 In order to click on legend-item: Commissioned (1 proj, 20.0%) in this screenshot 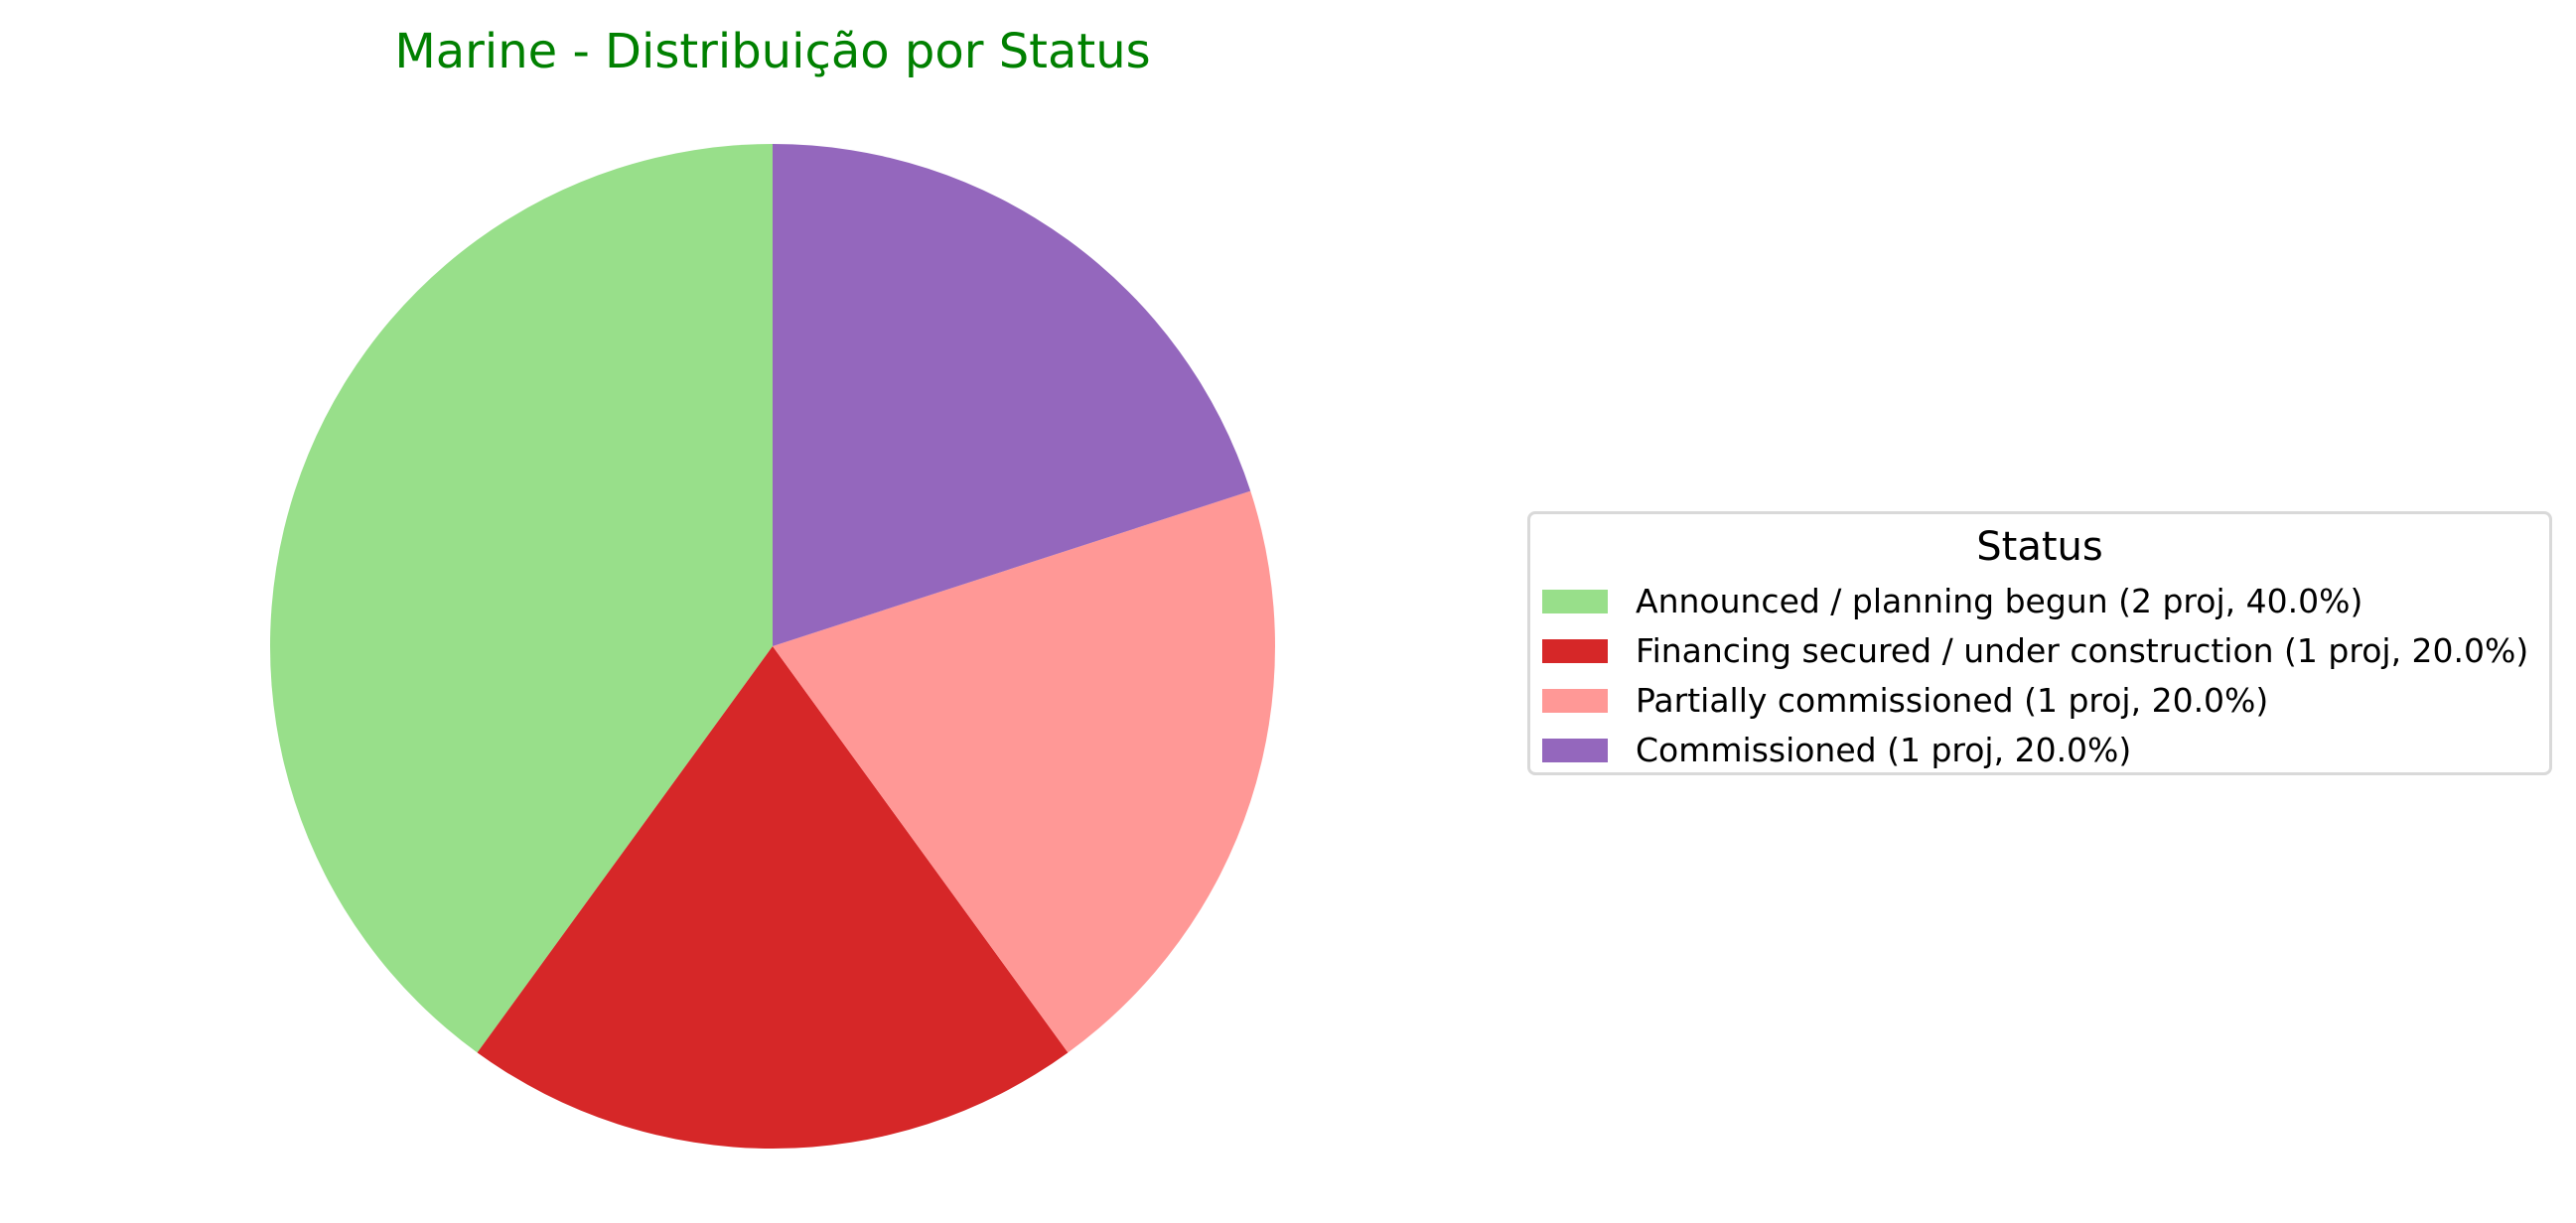, I will do `click(1836, 750)`.